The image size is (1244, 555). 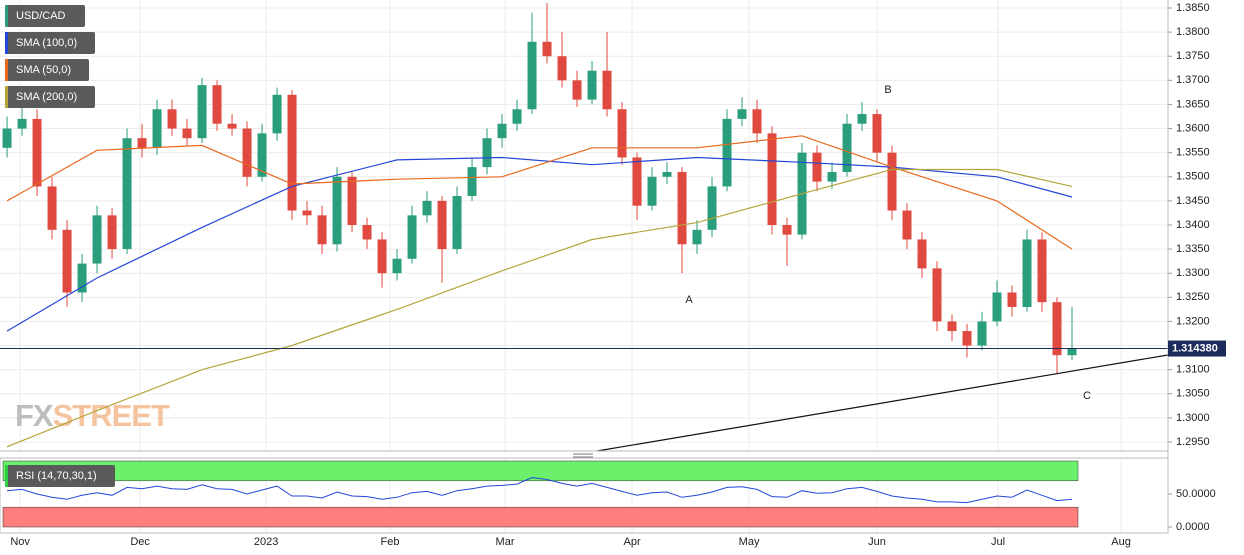 What do you see at coordinates (584, 495) in the screenshot?
I see `rsi-panel-border` at bounding box center [584, 495].